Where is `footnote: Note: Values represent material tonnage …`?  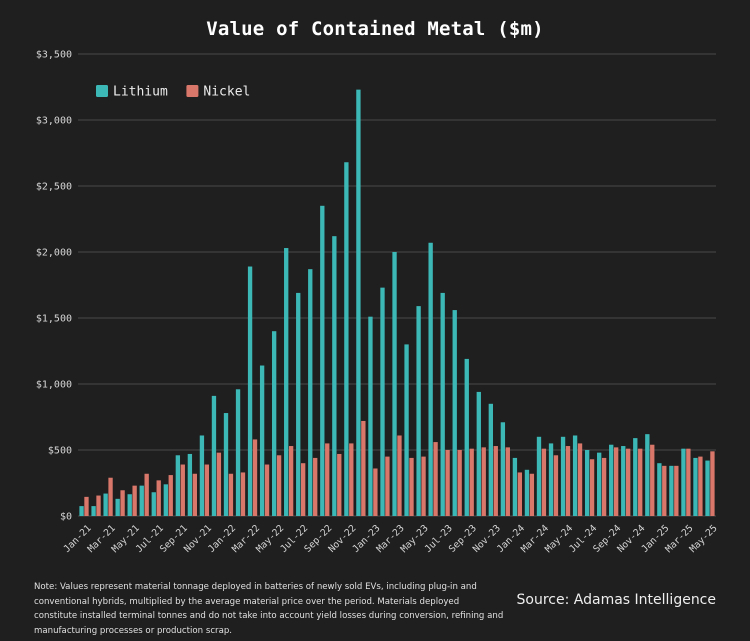 footnote: Note: Values represent material tonnage … is located at coordinates (269, 609).